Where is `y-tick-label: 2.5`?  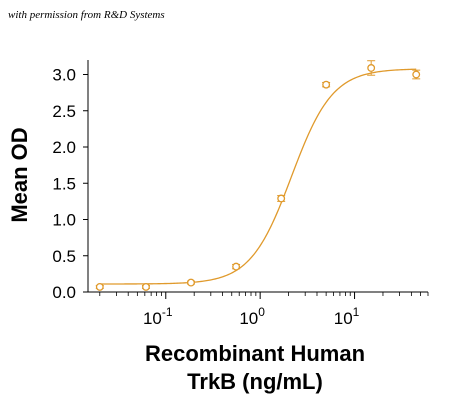 y-tick-label: 2.5 is located at coordinates (64, 111).